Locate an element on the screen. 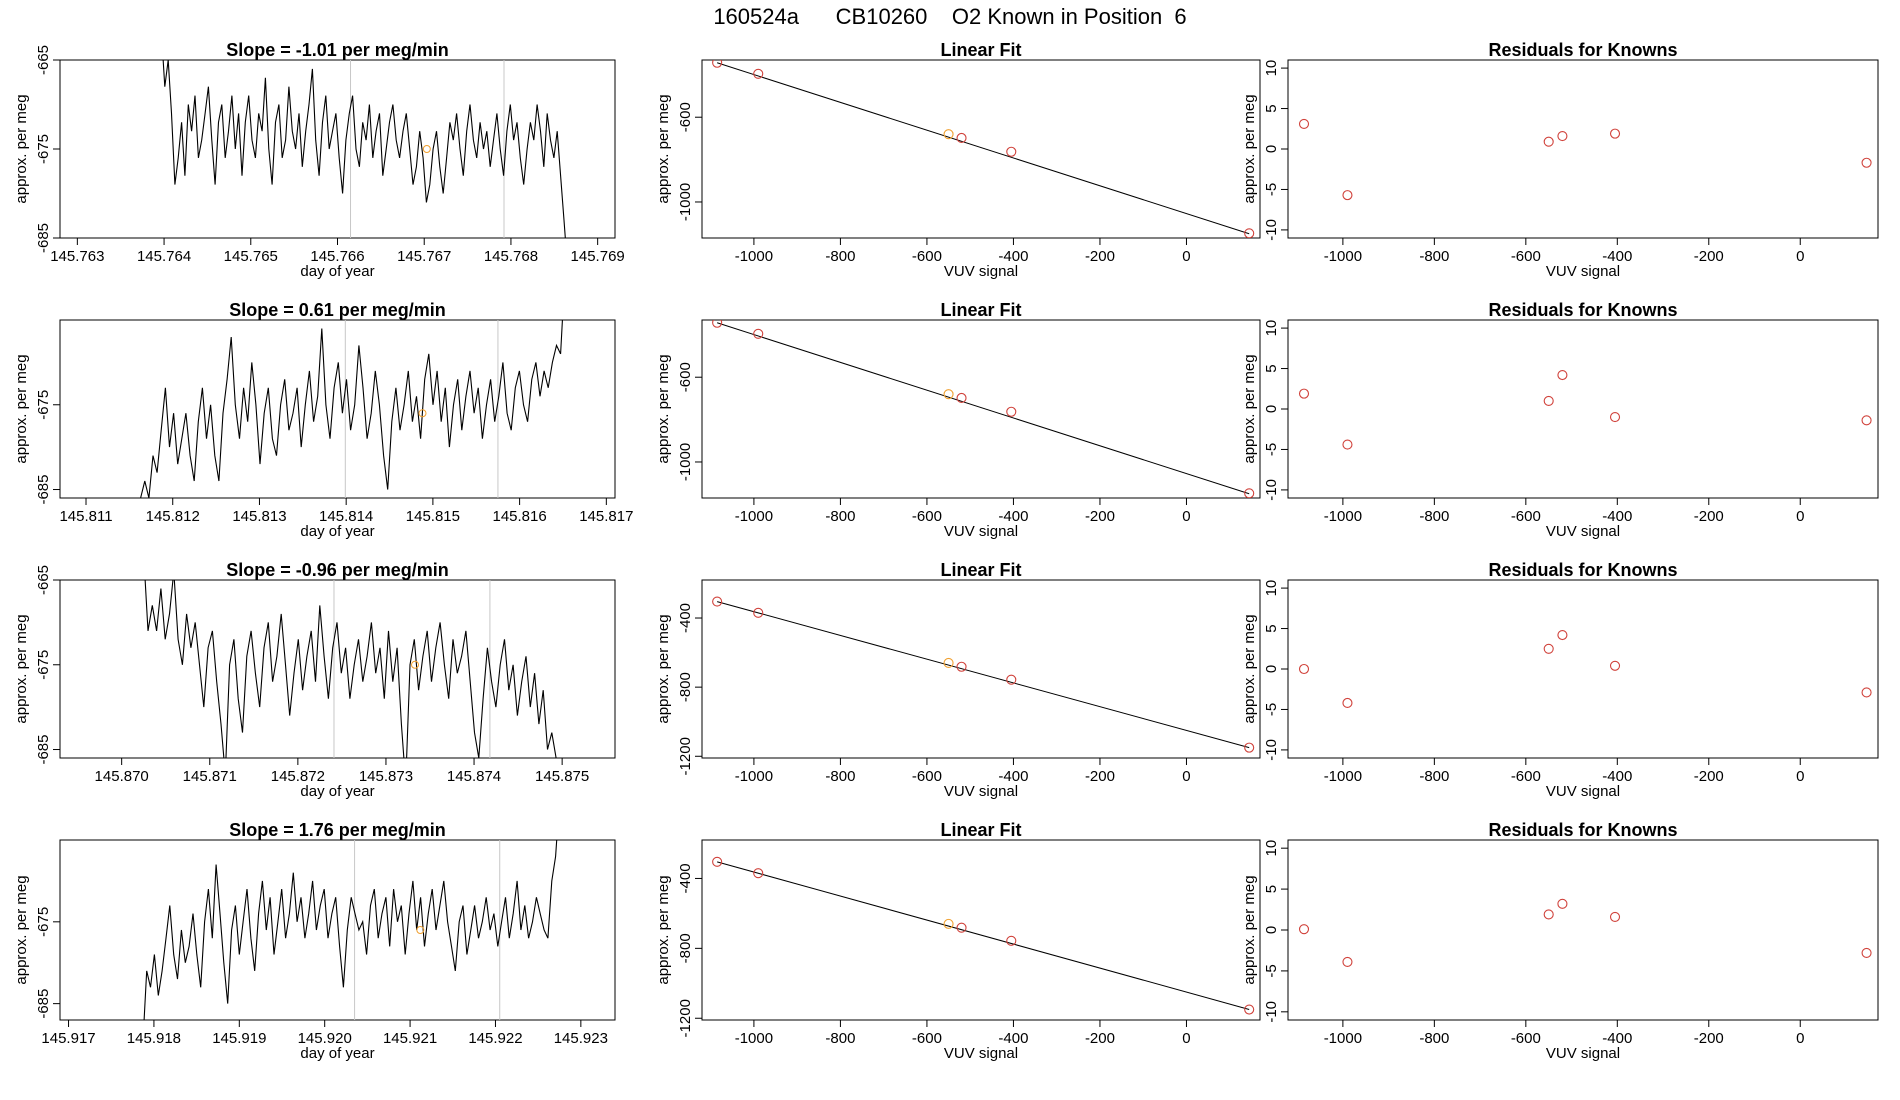 The height and width of the screenshot is (1100, 1900). y-tick-label: -665 is located at coordinates (43, 60).